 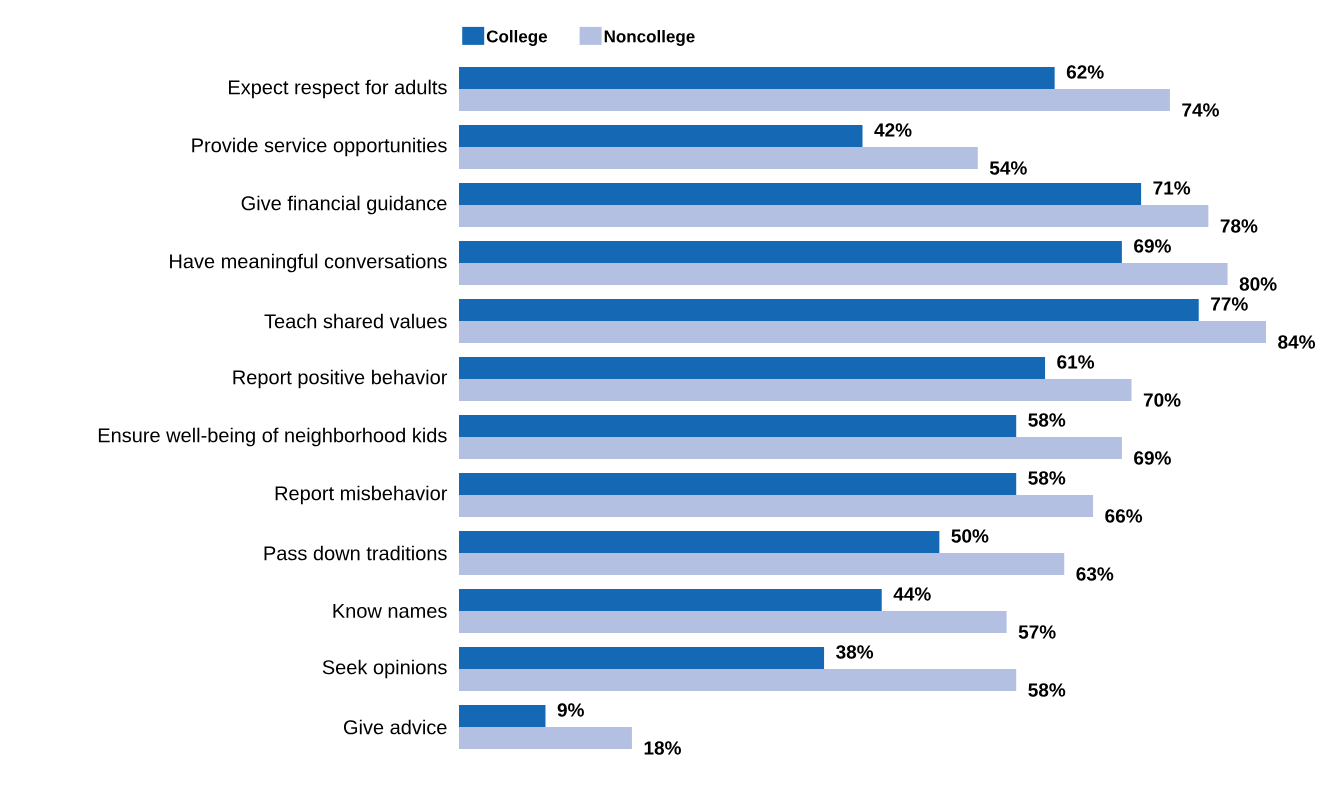 What do you see at coordinates (1200, 110) in the screenshot?
I see `data-label: 74%` at bounding box center [1200, 110].